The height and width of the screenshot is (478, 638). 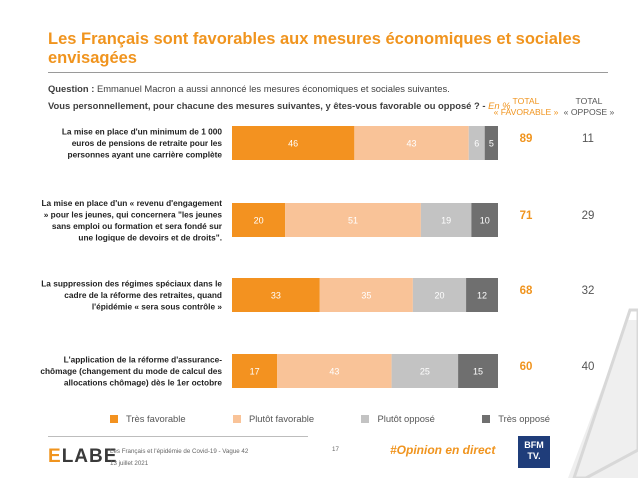 What do you see at coordinates (588, 291) in the screenshot?
I see `total-oppose-value: 32` at bounding box center [588, 291].